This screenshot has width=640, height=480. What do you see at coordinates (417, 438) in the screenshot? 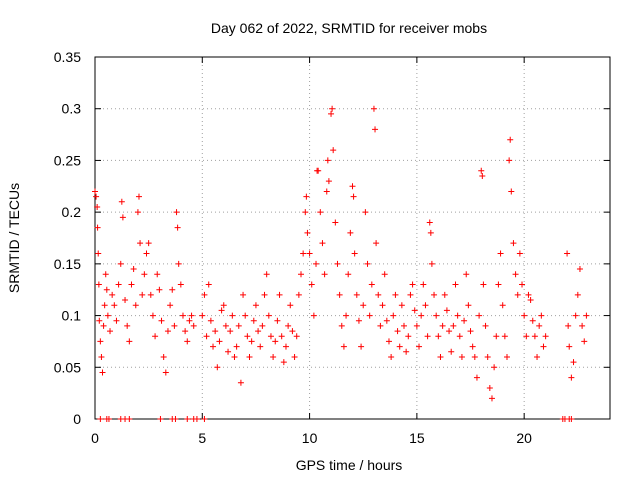
I see `x-tick-label: 15` at bounding box center [417, 438].